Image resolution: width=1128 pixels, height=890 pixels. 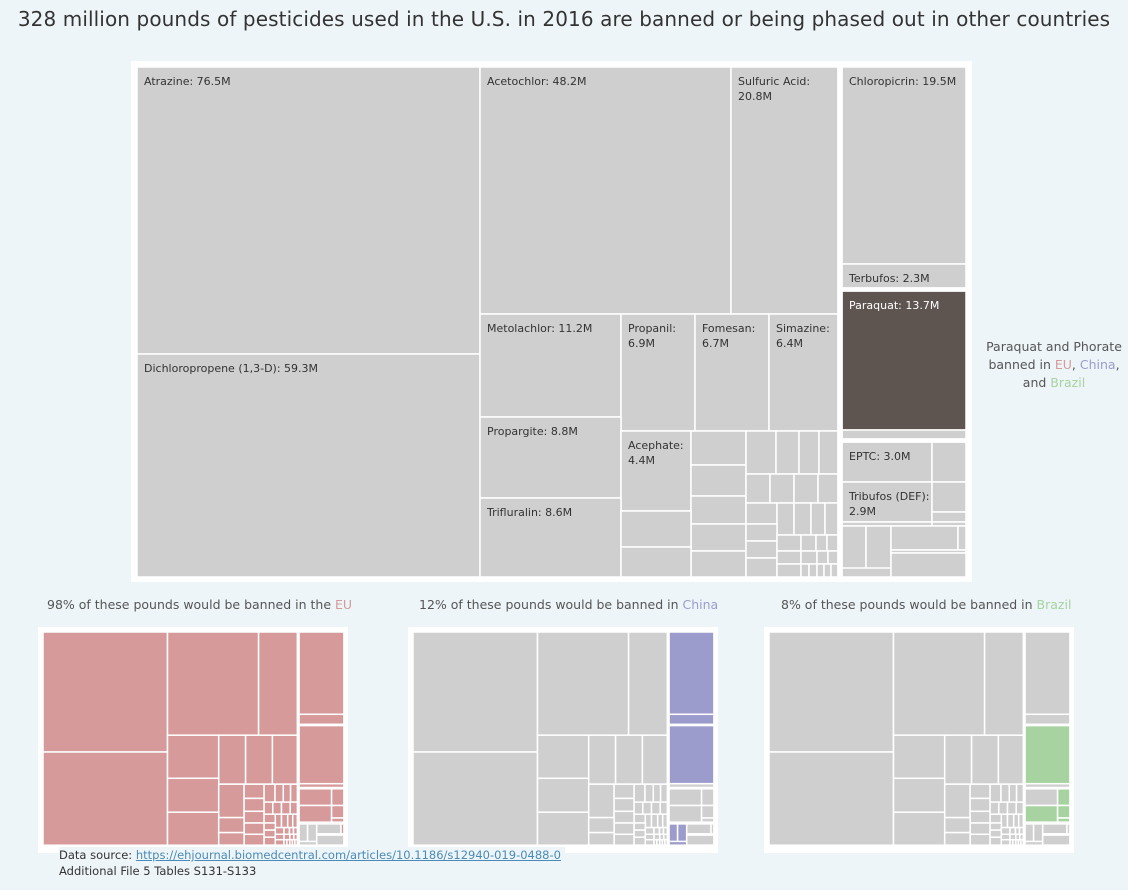 What do you see at coordinates (551, 604) in the screenshot?
I see `china-subtitle-text: 12% of these pounds would be banned in` at bounding box center [551, 604].